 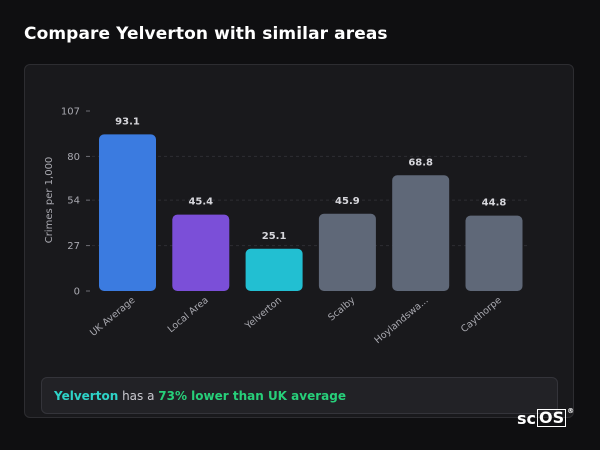 I want to click on category-label: Yelverton, so click(x=264, y=313).